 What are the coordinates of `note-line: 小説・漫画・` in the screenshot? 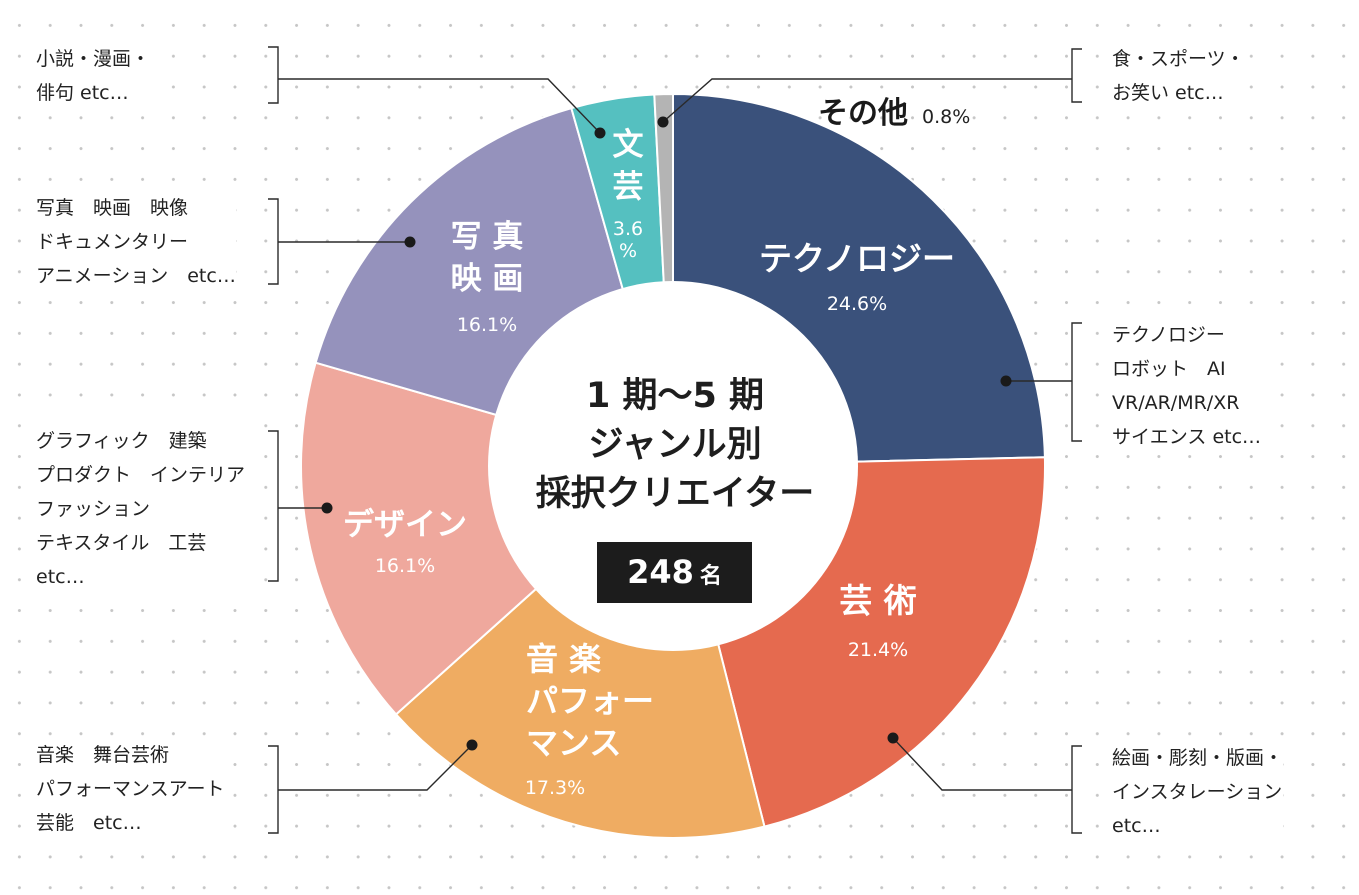 It's located at (93, 59).